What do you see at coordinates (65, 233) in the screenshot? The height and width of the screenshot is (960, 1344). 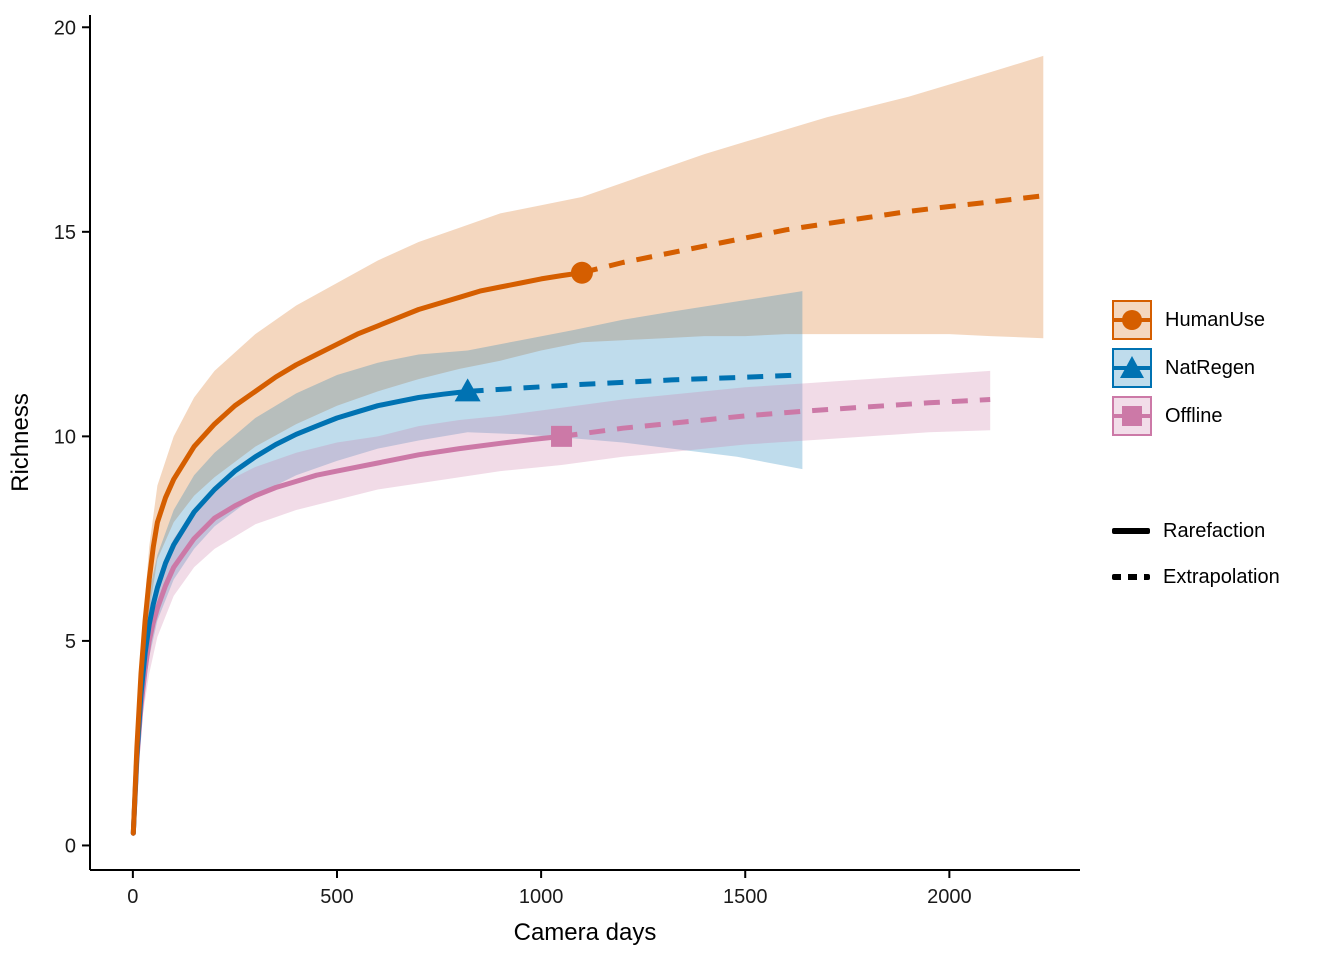 I see `y-tick-label: 15` at bounding box center [65, 233].